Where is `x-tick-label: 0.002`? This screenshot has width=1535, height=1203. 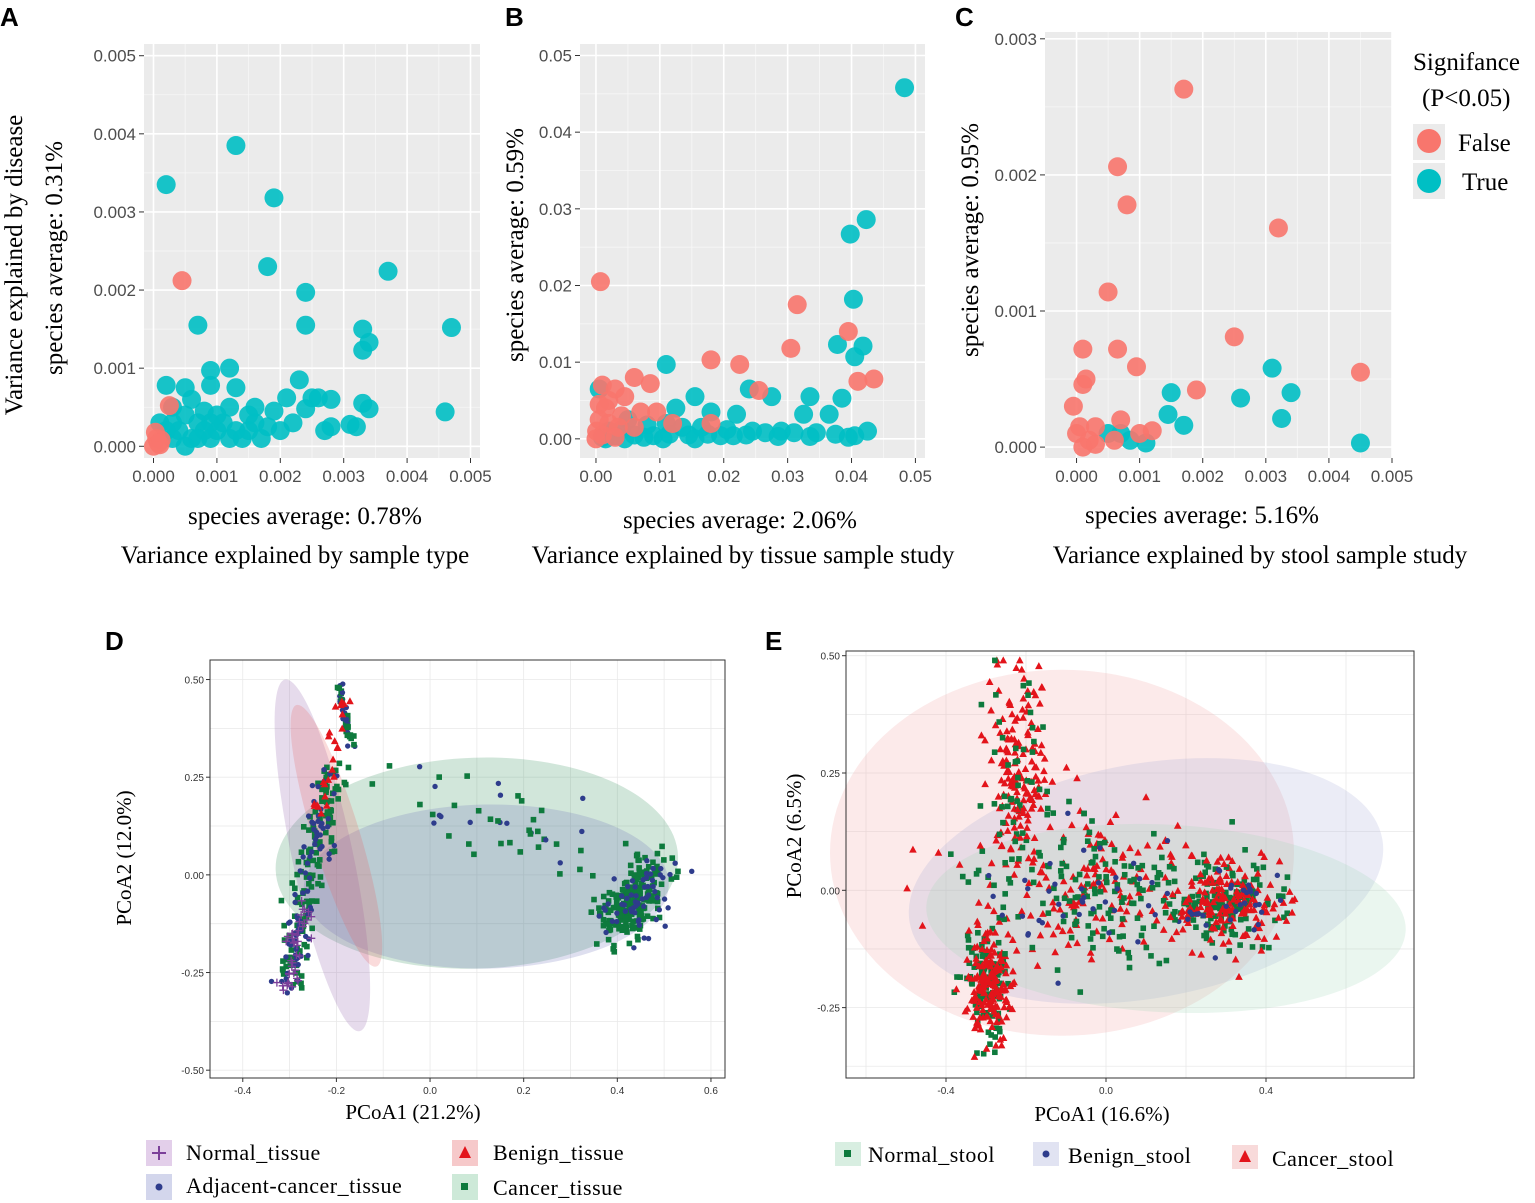
x-tick-label: 0.002 is located at coordinates (280, 476).